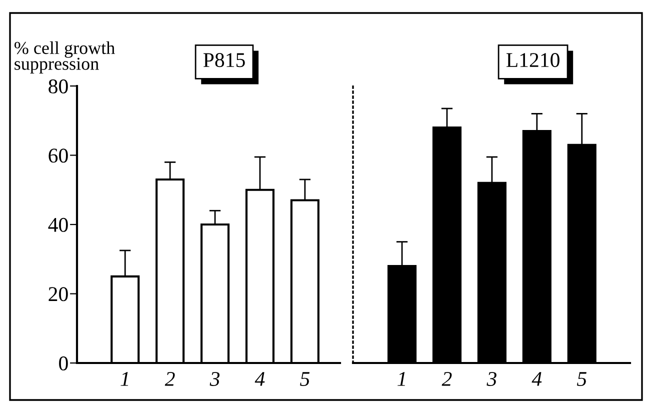  I want to click on y-tick-label: 0, so click(63, 363).